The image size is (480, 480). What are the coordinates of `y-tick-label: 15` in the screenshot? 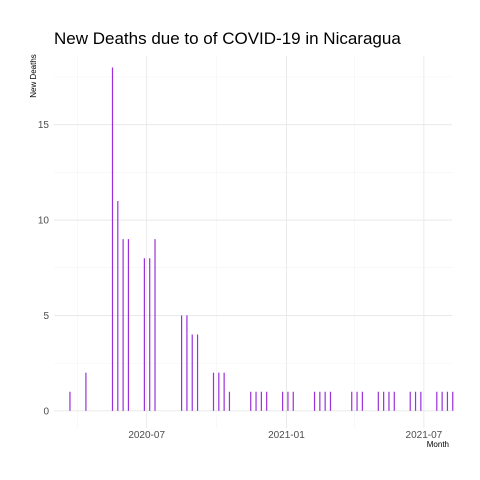 It's located at (44, 125).